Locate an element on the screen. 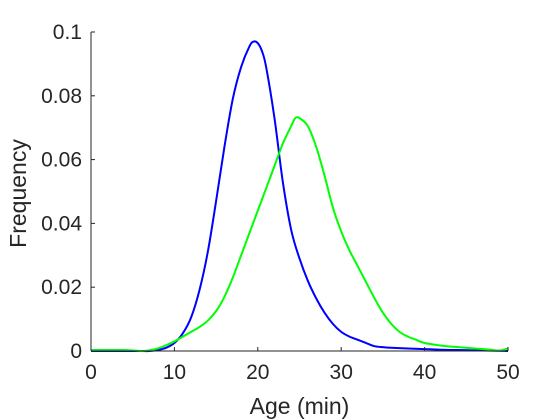 This screenshot has width=560, height=420. x-ticks: 0 10 20 30 40 50 is located at coordinates (302, 365).